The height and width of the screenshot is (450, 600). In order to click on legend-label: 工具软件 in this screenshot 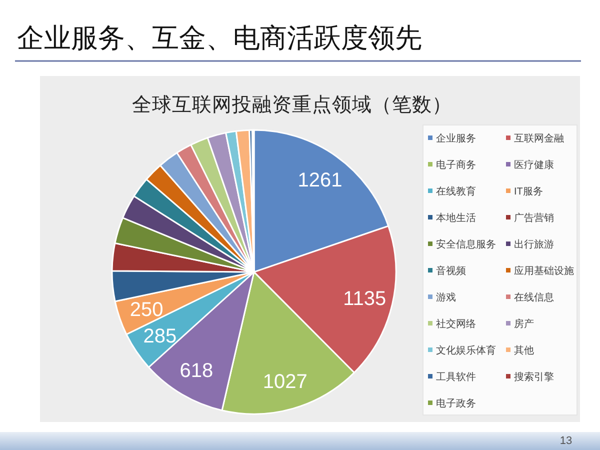, I will do `click(456, 377)`.